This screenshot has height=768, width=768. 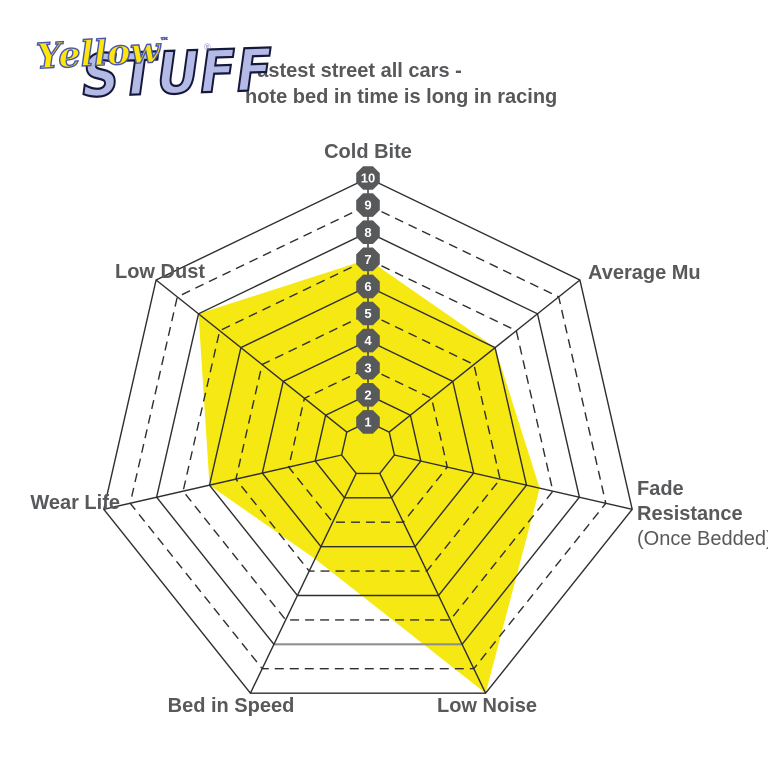 I want to click on scale-badge-label-2: 2, so click(x=367, y=394).